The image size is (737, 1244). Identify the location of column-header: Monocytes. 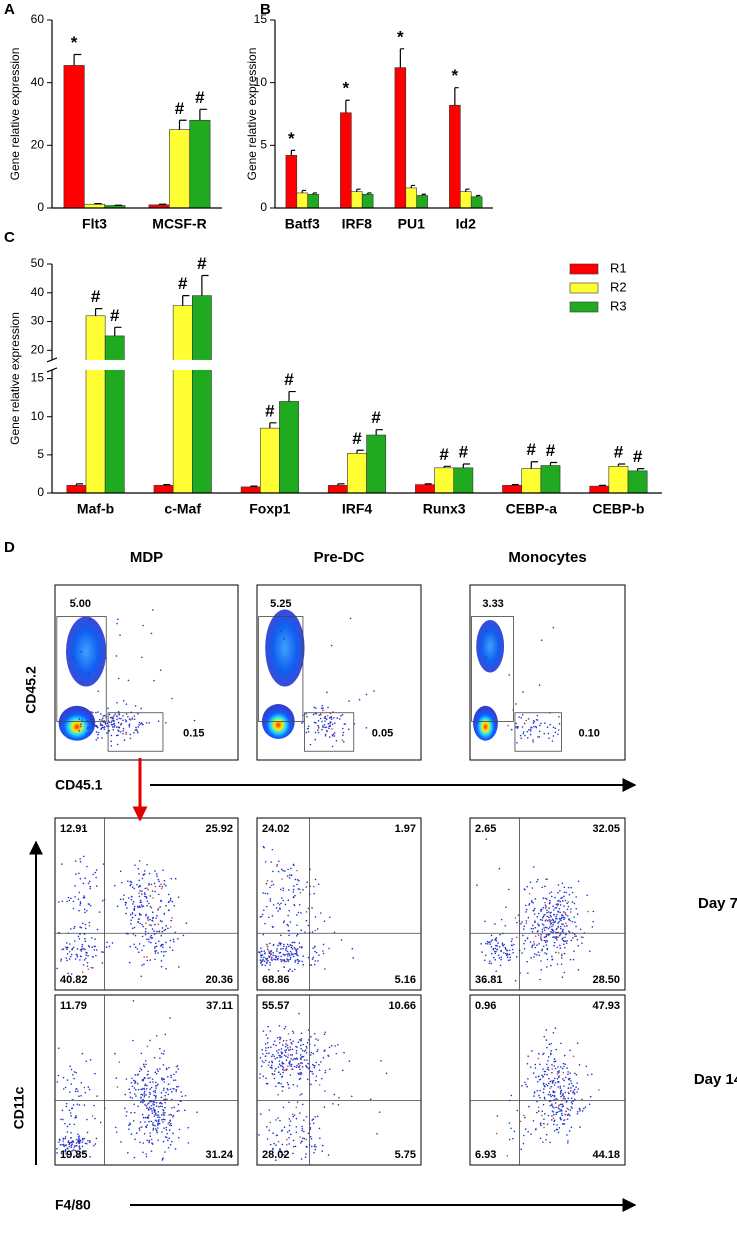
(547, 557).